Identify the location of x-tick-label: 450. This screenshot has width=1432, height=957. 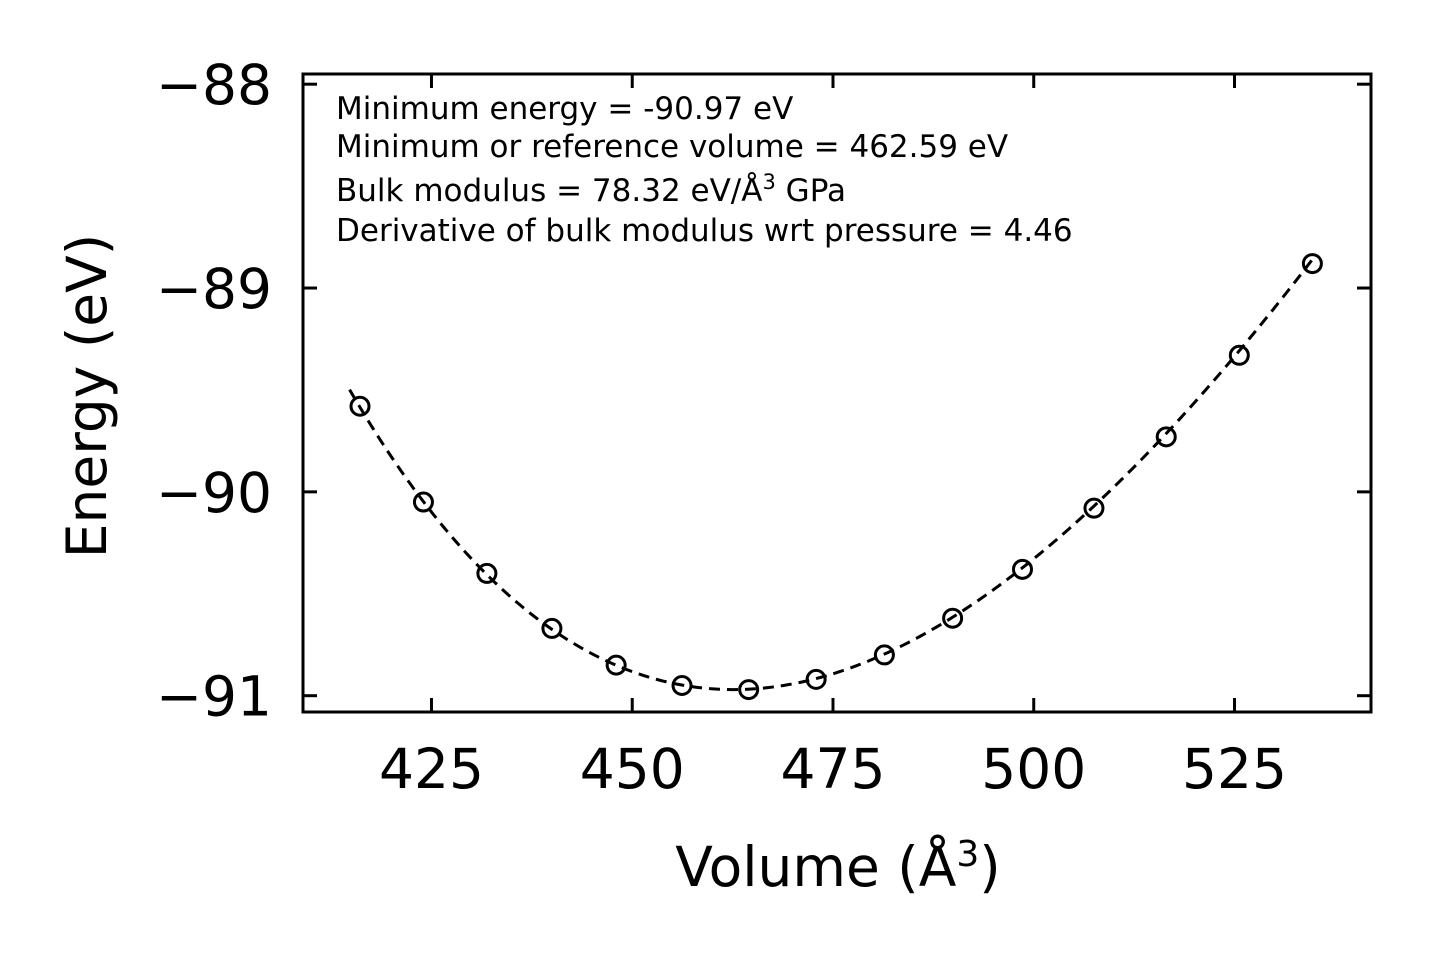
(632, 769).